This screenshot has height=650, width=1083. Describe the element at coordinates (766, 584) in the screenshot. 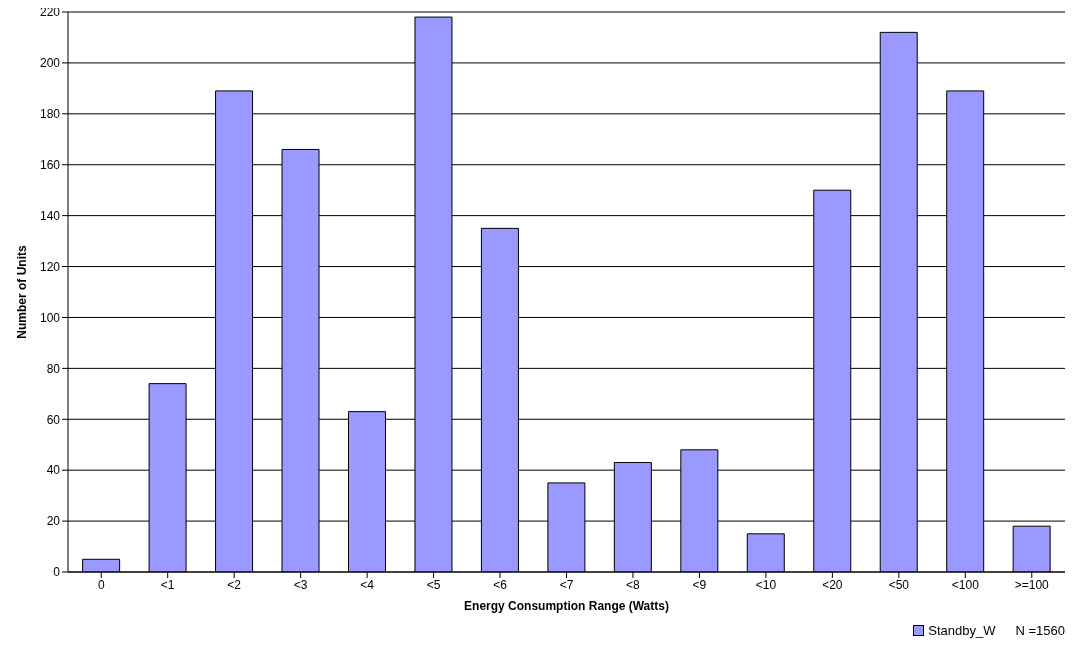

I see `x-tick-label: <10` at that location.